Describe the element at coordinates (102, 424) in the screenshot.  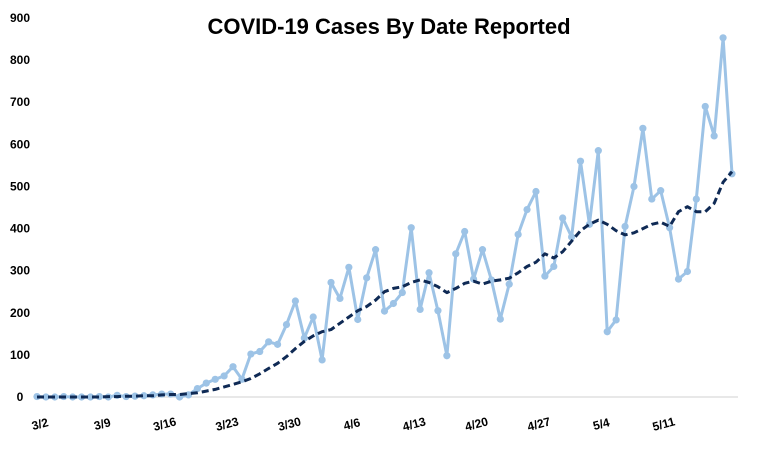
I see `x-tick-label: 3/9` at that location.